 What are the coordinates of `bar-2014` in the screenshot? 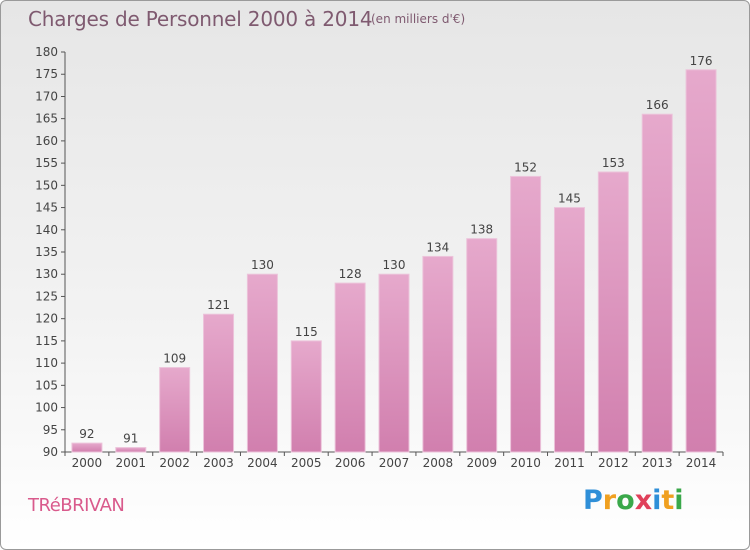 It's located at (701, 261).